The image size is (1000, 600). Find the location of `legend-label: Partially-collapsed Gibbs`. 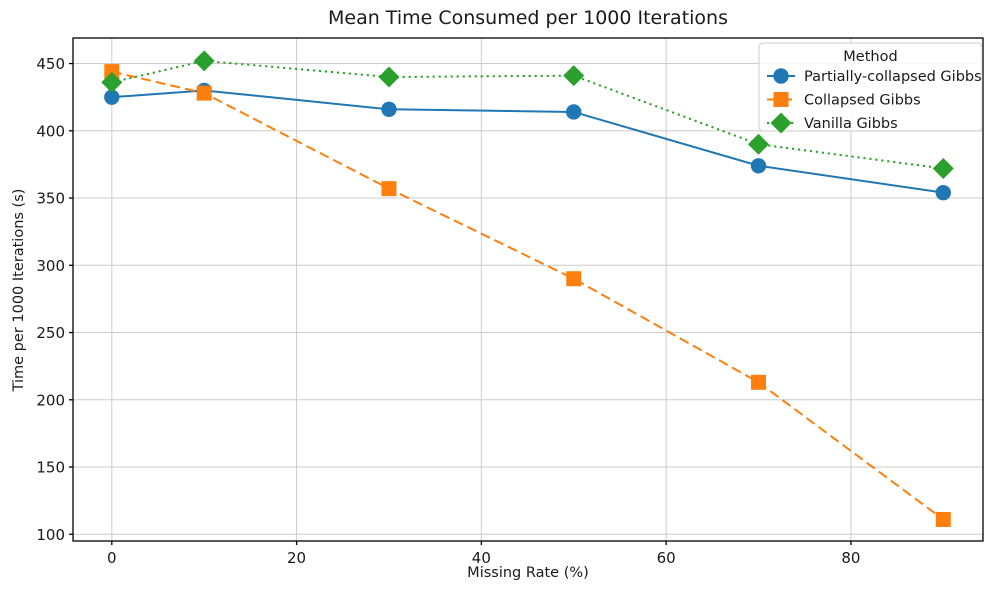

legend-label: Partially-collapsed Gibbs is located at coordinates (893, 77).